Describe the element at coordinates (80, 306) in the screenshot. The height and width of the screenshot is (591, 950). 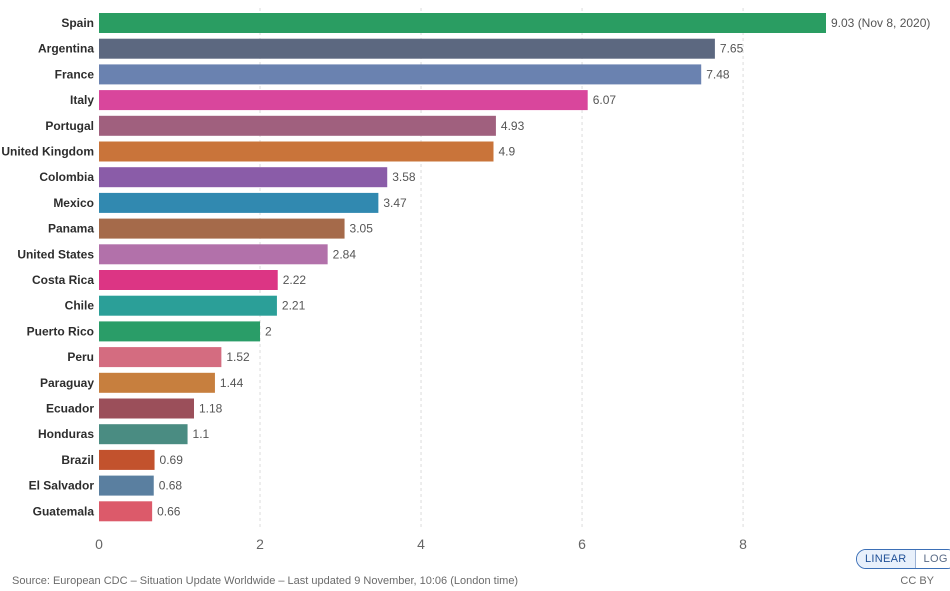
I see `category-label: Chile` at that location.